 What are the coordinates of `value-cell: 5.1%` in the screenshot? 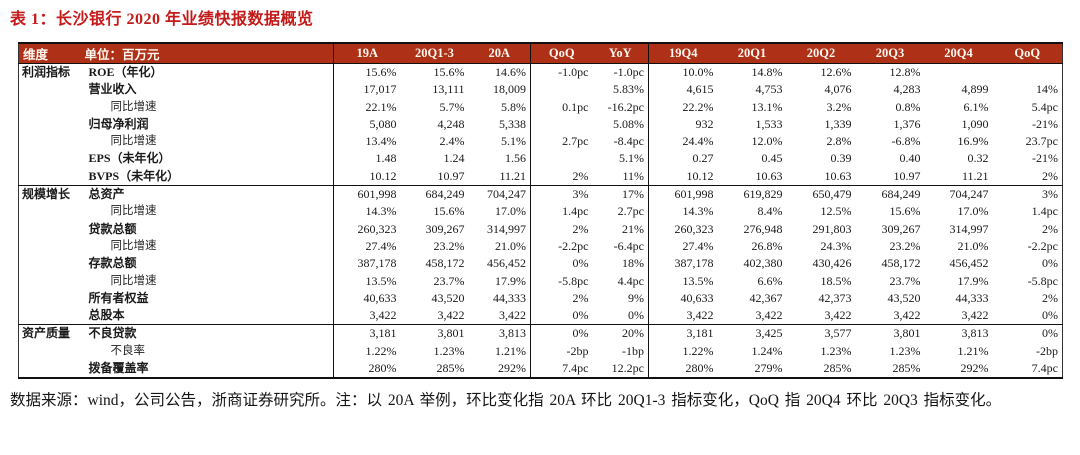 It's located at (620, 159).